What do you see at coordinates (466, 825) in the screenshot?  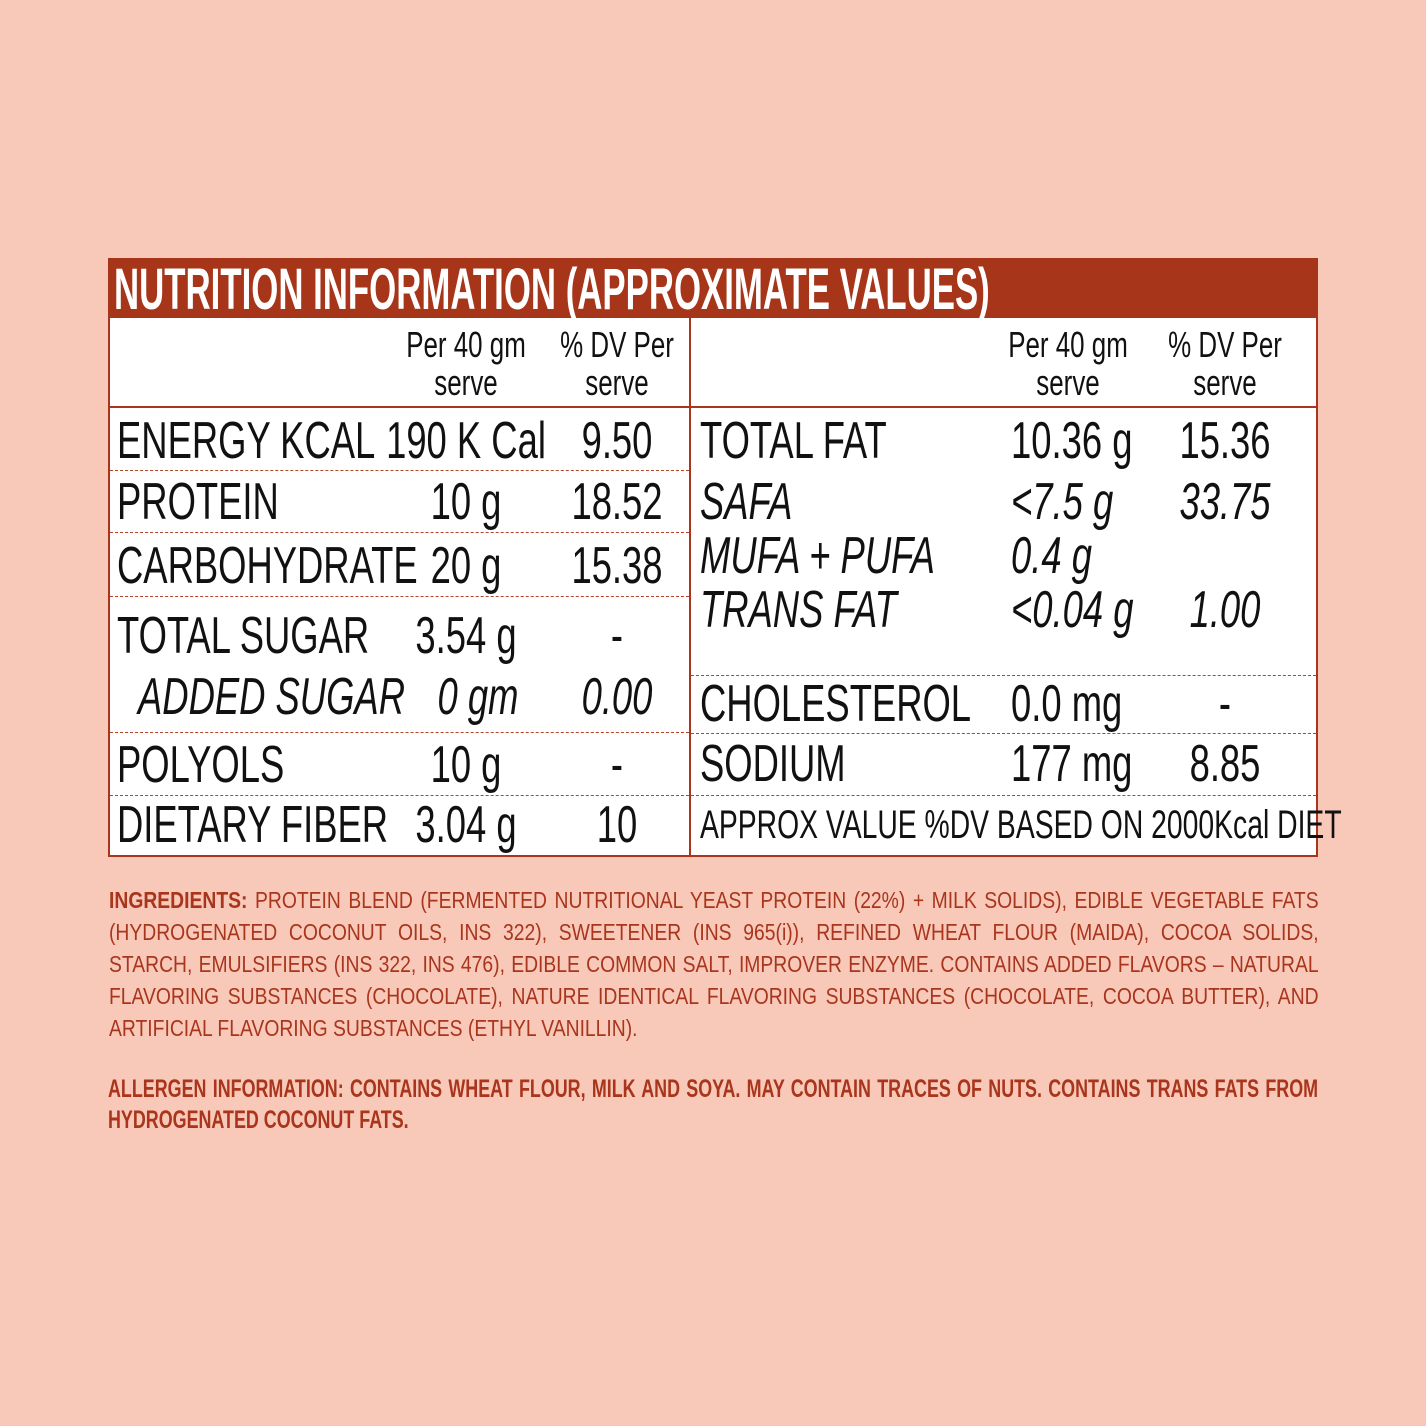 I see `nutrient-value: 3.04 g` at bounding box center [466, 825].